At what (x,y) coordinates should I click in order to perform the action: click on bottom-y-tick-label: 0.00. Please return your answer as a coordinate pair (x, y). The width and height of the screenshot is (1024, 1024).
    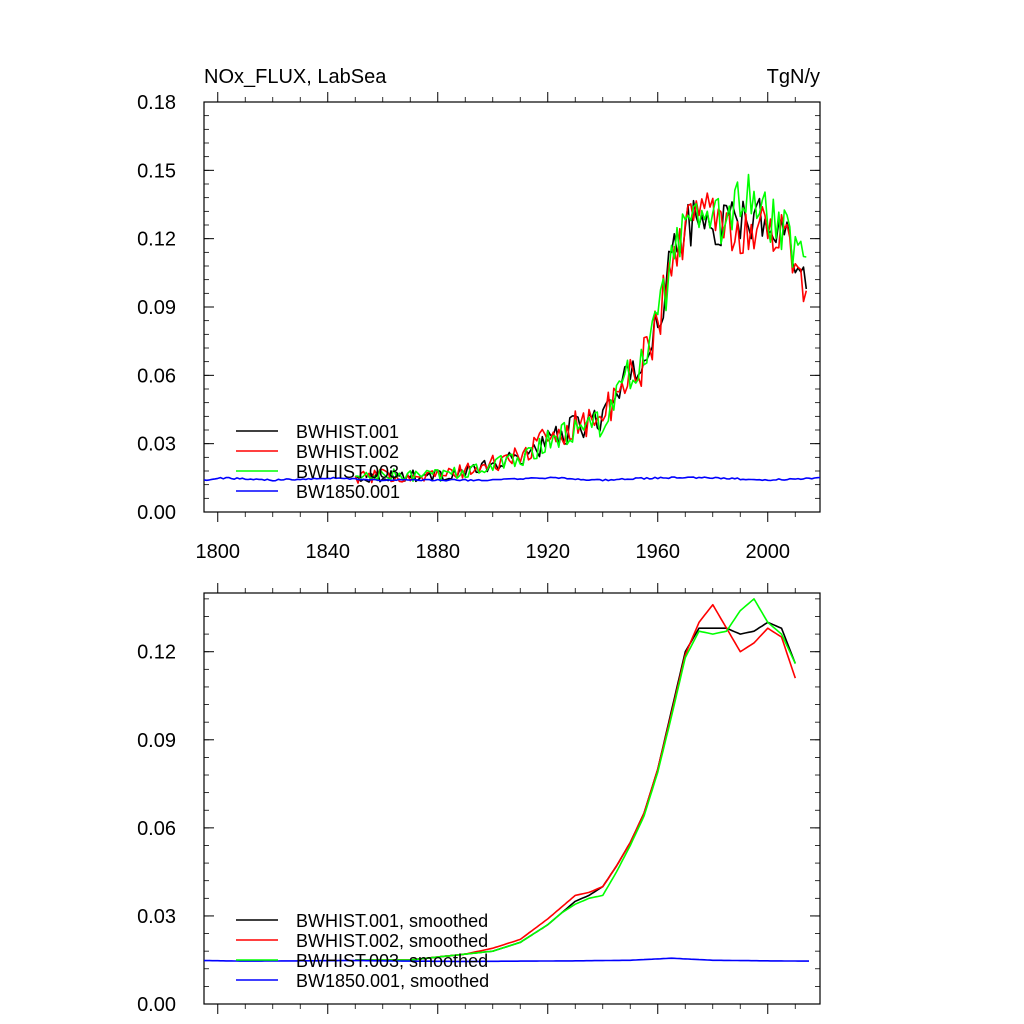
    Looking at the image, I should click on (156, 1005).